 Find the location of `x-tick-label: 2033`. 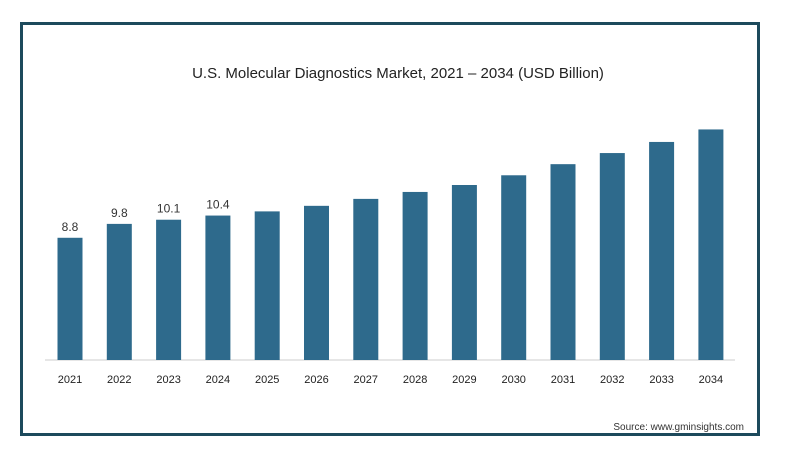

x-tick-label: 2033 is located at coordinates (661, 380).